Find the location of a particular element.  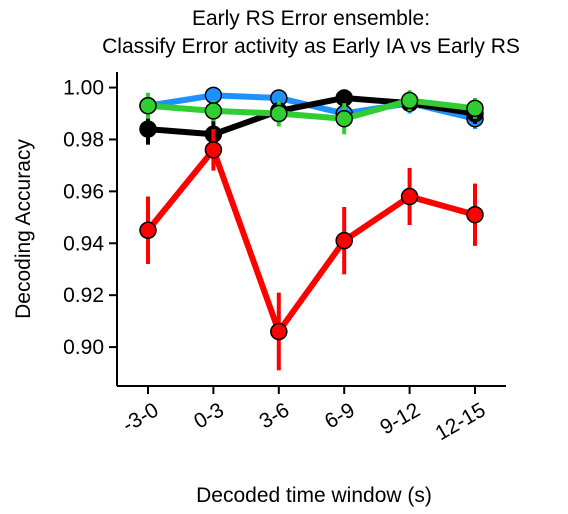

y-tick-label: 0.94 is located at coordinates (83, 243).